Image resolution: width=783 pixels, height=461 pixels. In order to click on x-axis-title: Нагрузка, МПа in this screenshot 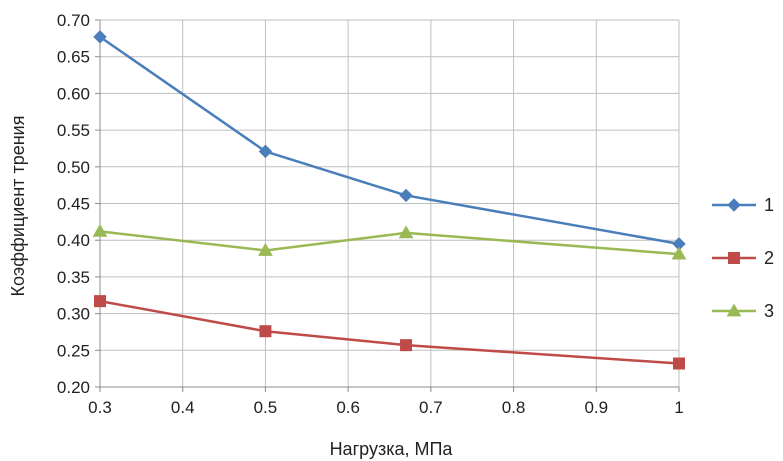, I will do `click(392, 449)`.